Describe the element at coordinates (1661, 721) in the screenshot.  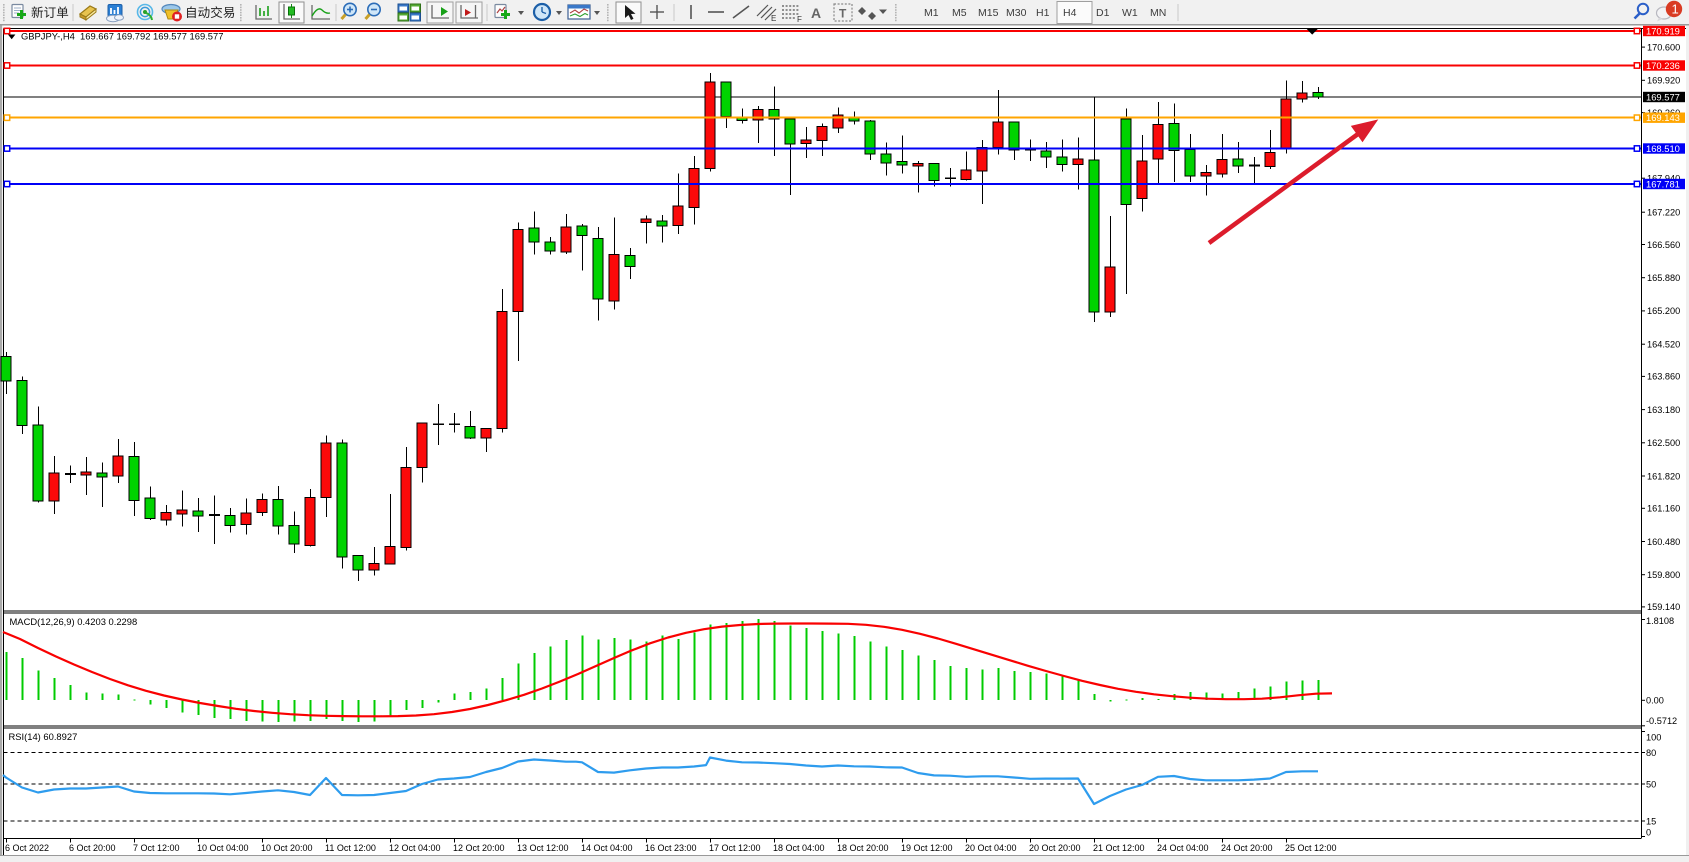
I see `svg-text: -0.5712` at that location.